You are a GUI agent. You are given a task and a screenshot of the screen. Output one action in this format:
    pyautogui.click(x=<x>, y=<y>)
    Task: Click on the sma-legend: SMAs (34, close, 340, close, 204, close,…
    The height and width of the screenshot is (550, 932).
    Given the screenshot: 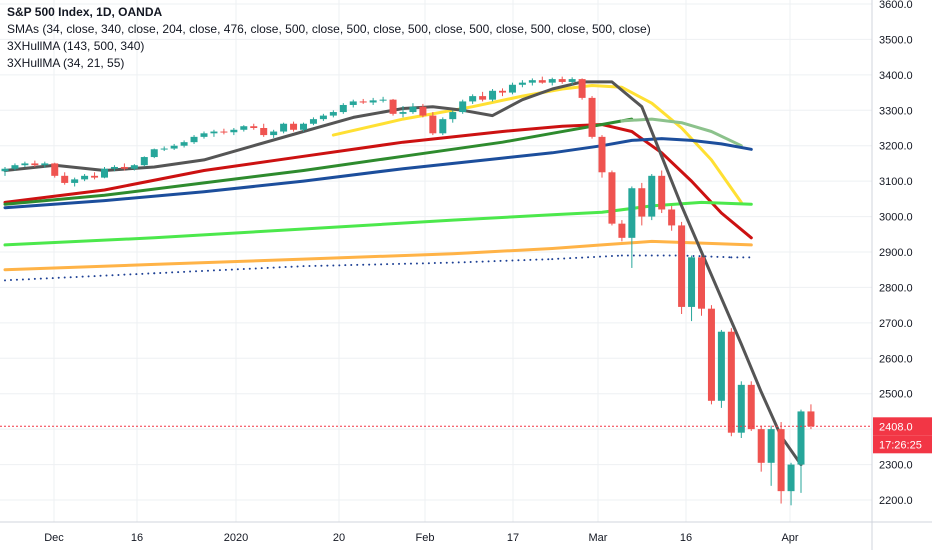 What is the action you would take?
    pyautogui.click(x=329, y=29)
    